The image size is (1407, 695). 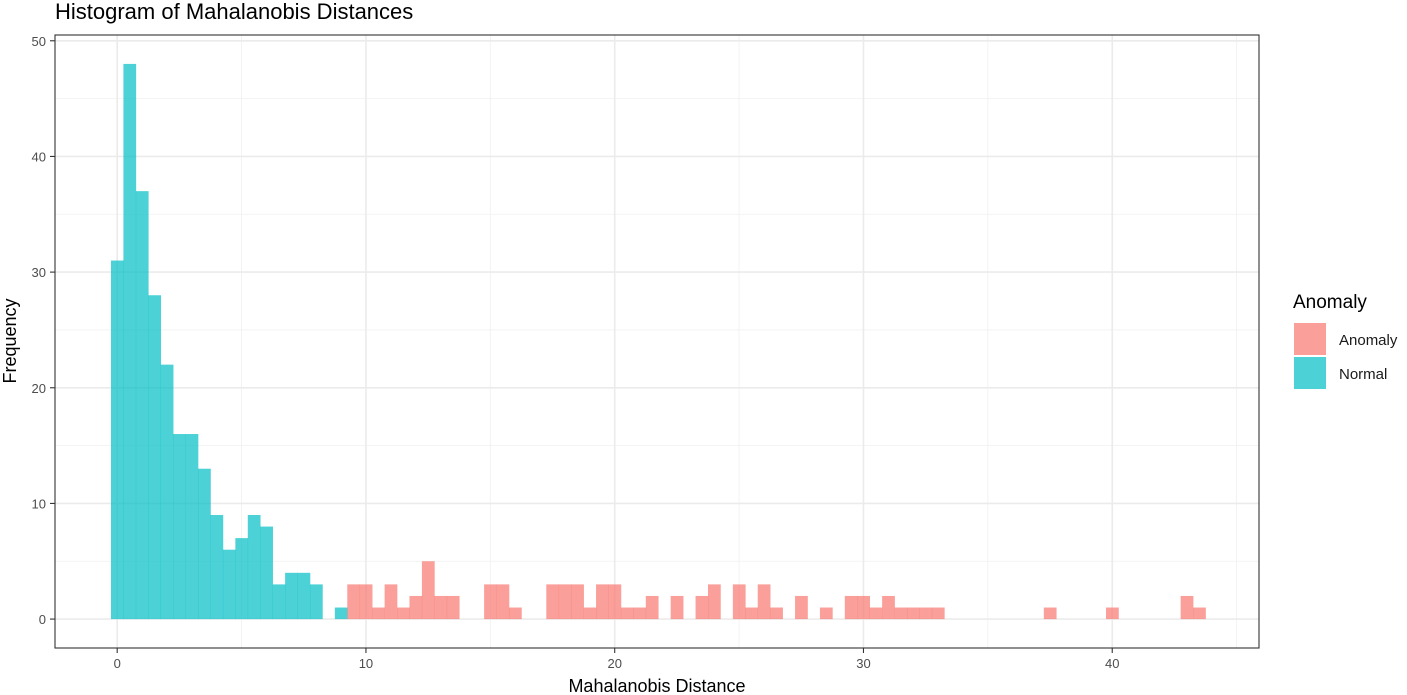 What do you see at coordinates (614, 663) in the screenshot?
I see `x-tick-label: 20` at bounding box center [614, 663].